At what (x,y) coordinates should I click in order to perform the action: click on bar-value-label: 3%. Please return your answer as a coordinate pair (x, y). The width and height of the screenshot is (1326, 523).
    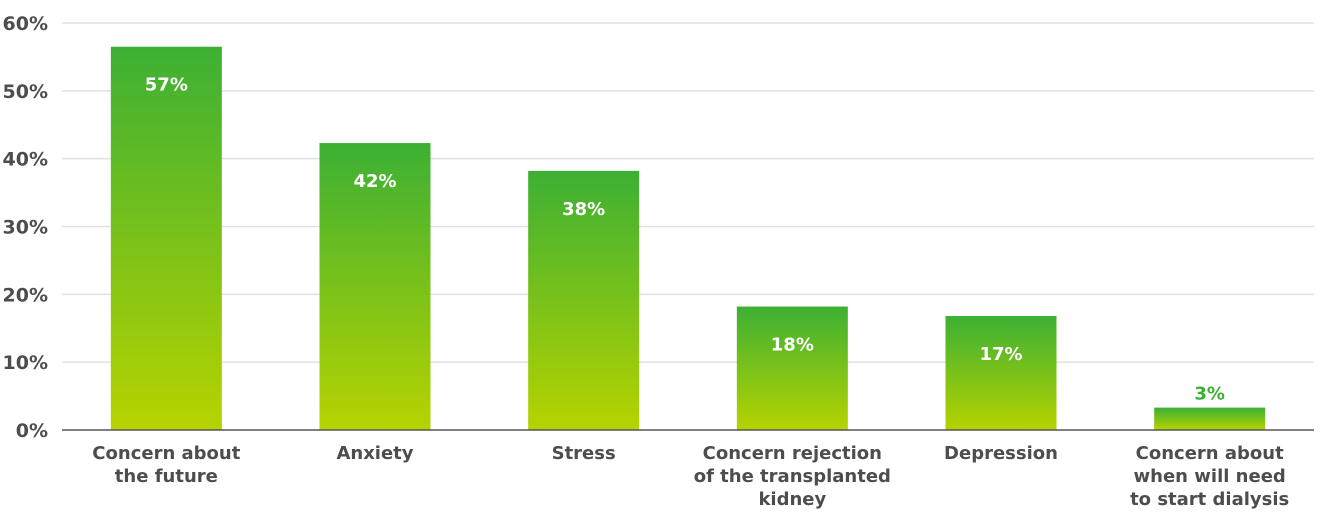
    Looking at the image, I should click on (1209, 394).